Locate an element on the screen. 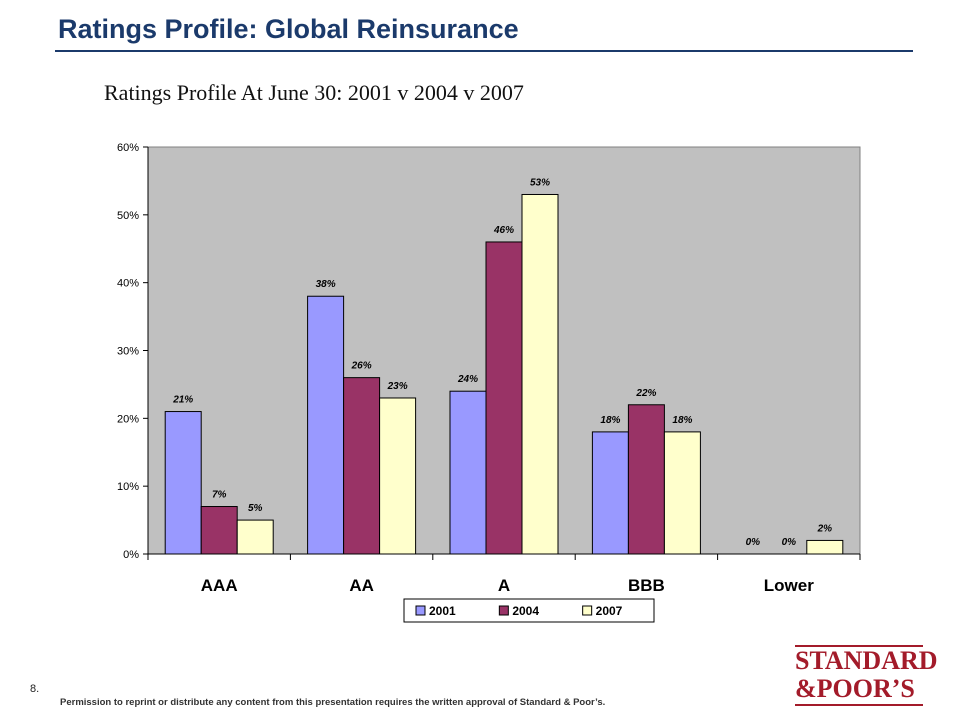  legend-box is located at coordinates (529, 610).